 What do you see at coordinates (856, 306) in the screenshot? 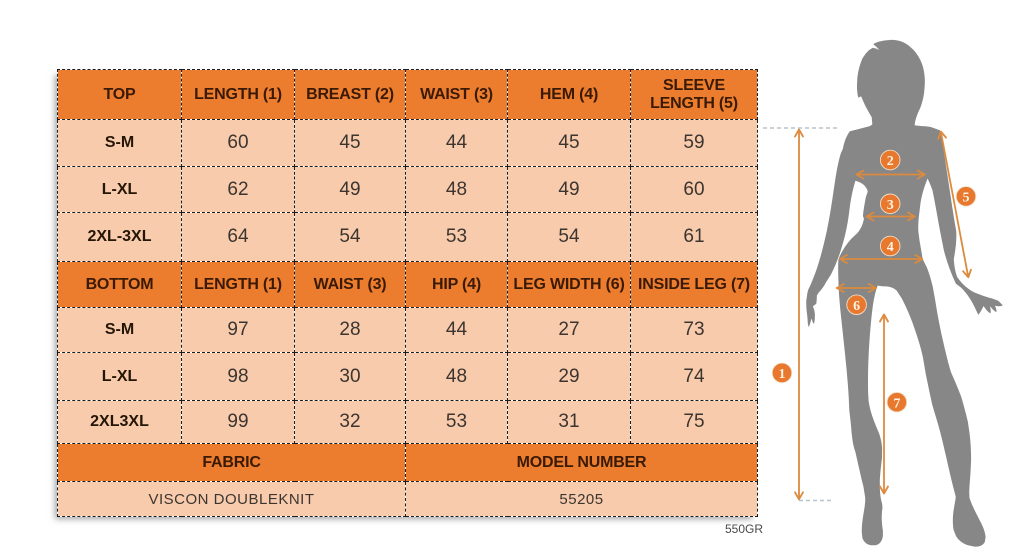
I see `svg-text: 6` at bounding box center [856, 306].